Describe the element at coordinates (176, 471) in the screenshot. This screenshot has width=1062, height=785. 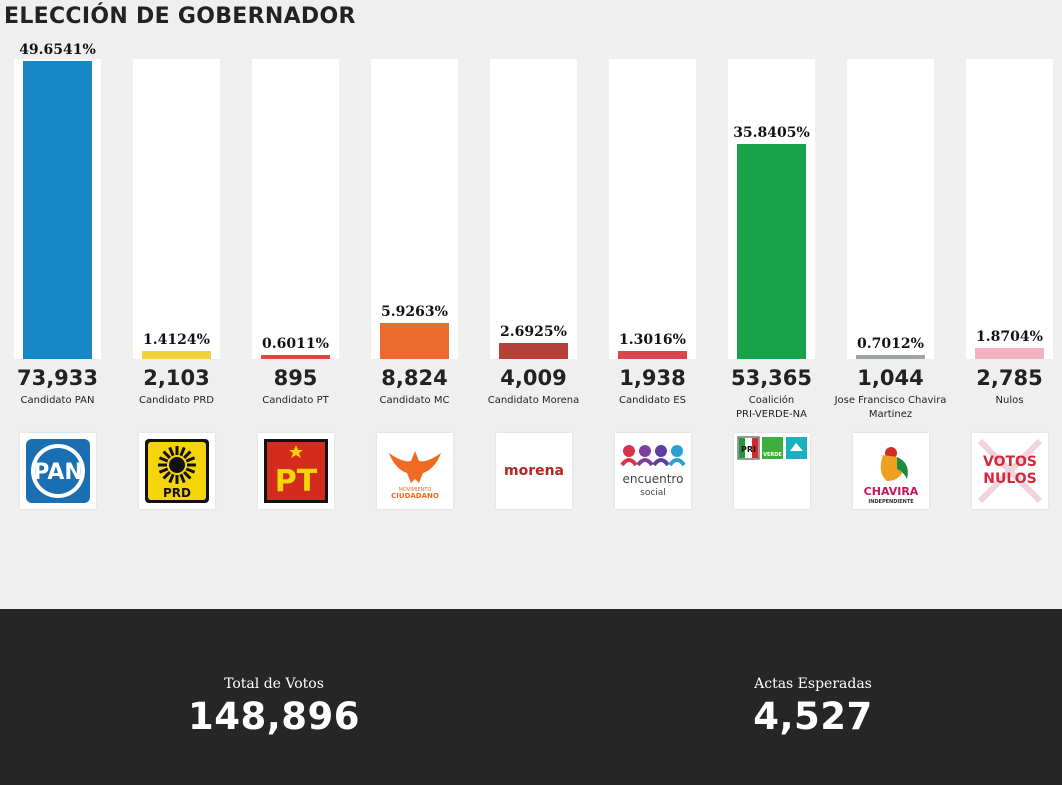
I see `prd-logo: PRD` at that location.